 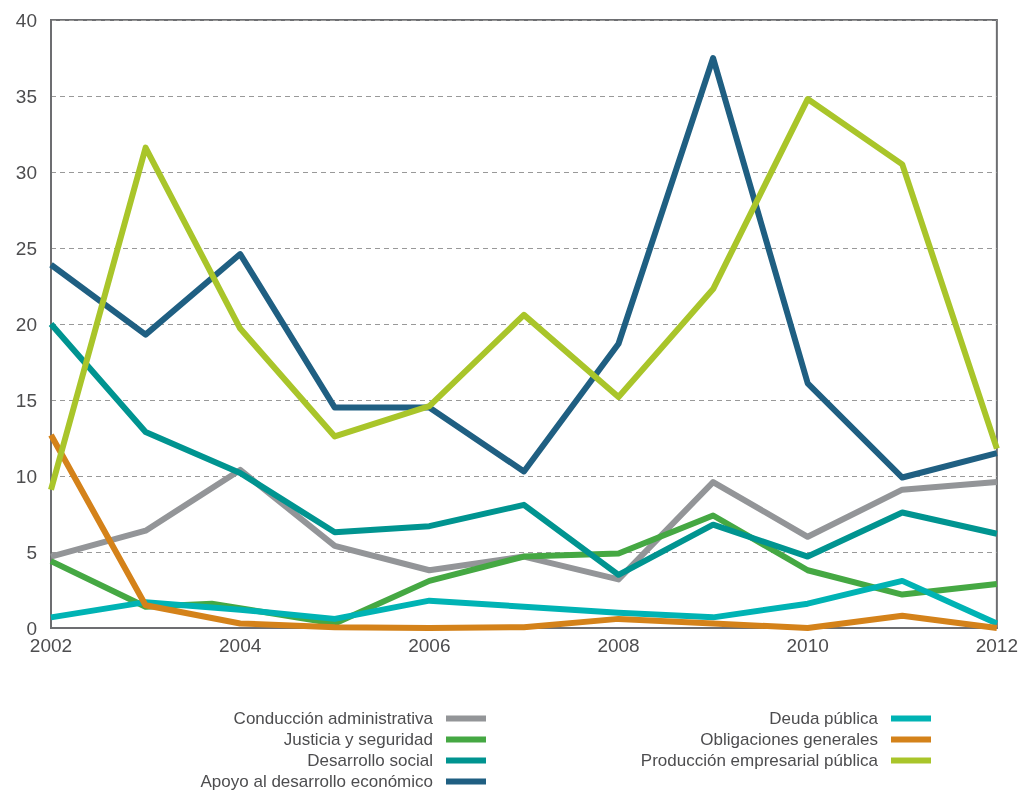 What do you see at coordinates (429, 645) in the screenshot?
I see `x-tick-label: 2006` at bounding box center [429, 645].